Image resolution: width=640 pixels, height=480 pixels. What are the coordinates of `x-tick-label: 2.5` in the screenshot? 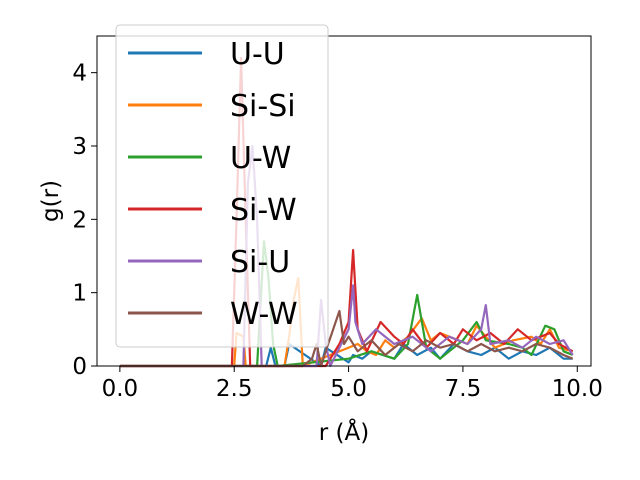 It's located at (234, 389).